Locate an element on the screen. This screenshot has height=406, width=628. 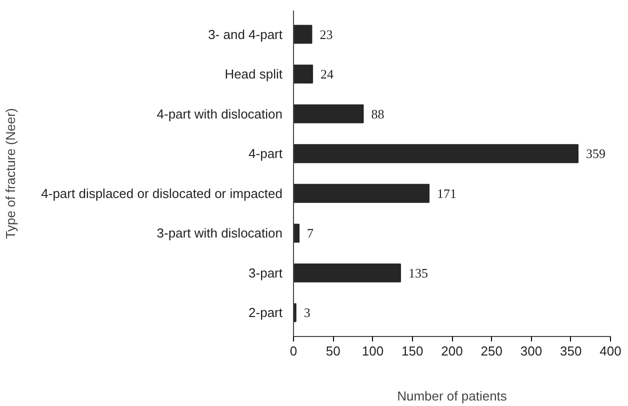
data-label: 24 is located at coordinates (327, 74).